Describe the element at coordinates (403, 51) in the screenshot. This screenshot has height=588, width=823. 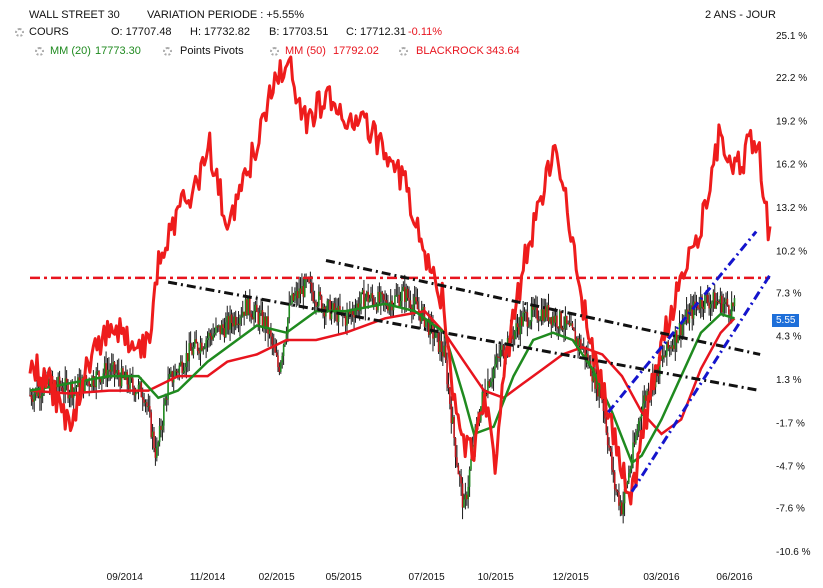
I see `blackrock-gear-icon` at that location.